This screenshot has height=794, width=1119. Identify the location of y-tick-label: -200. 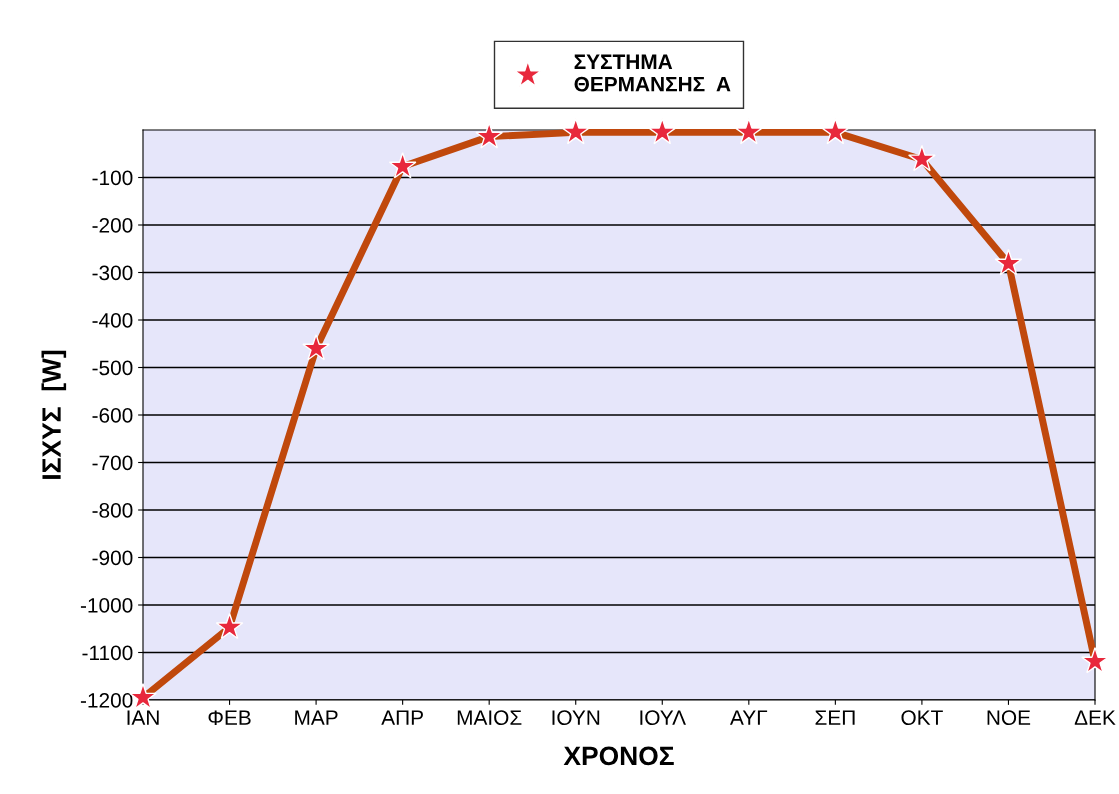
(112, 225).